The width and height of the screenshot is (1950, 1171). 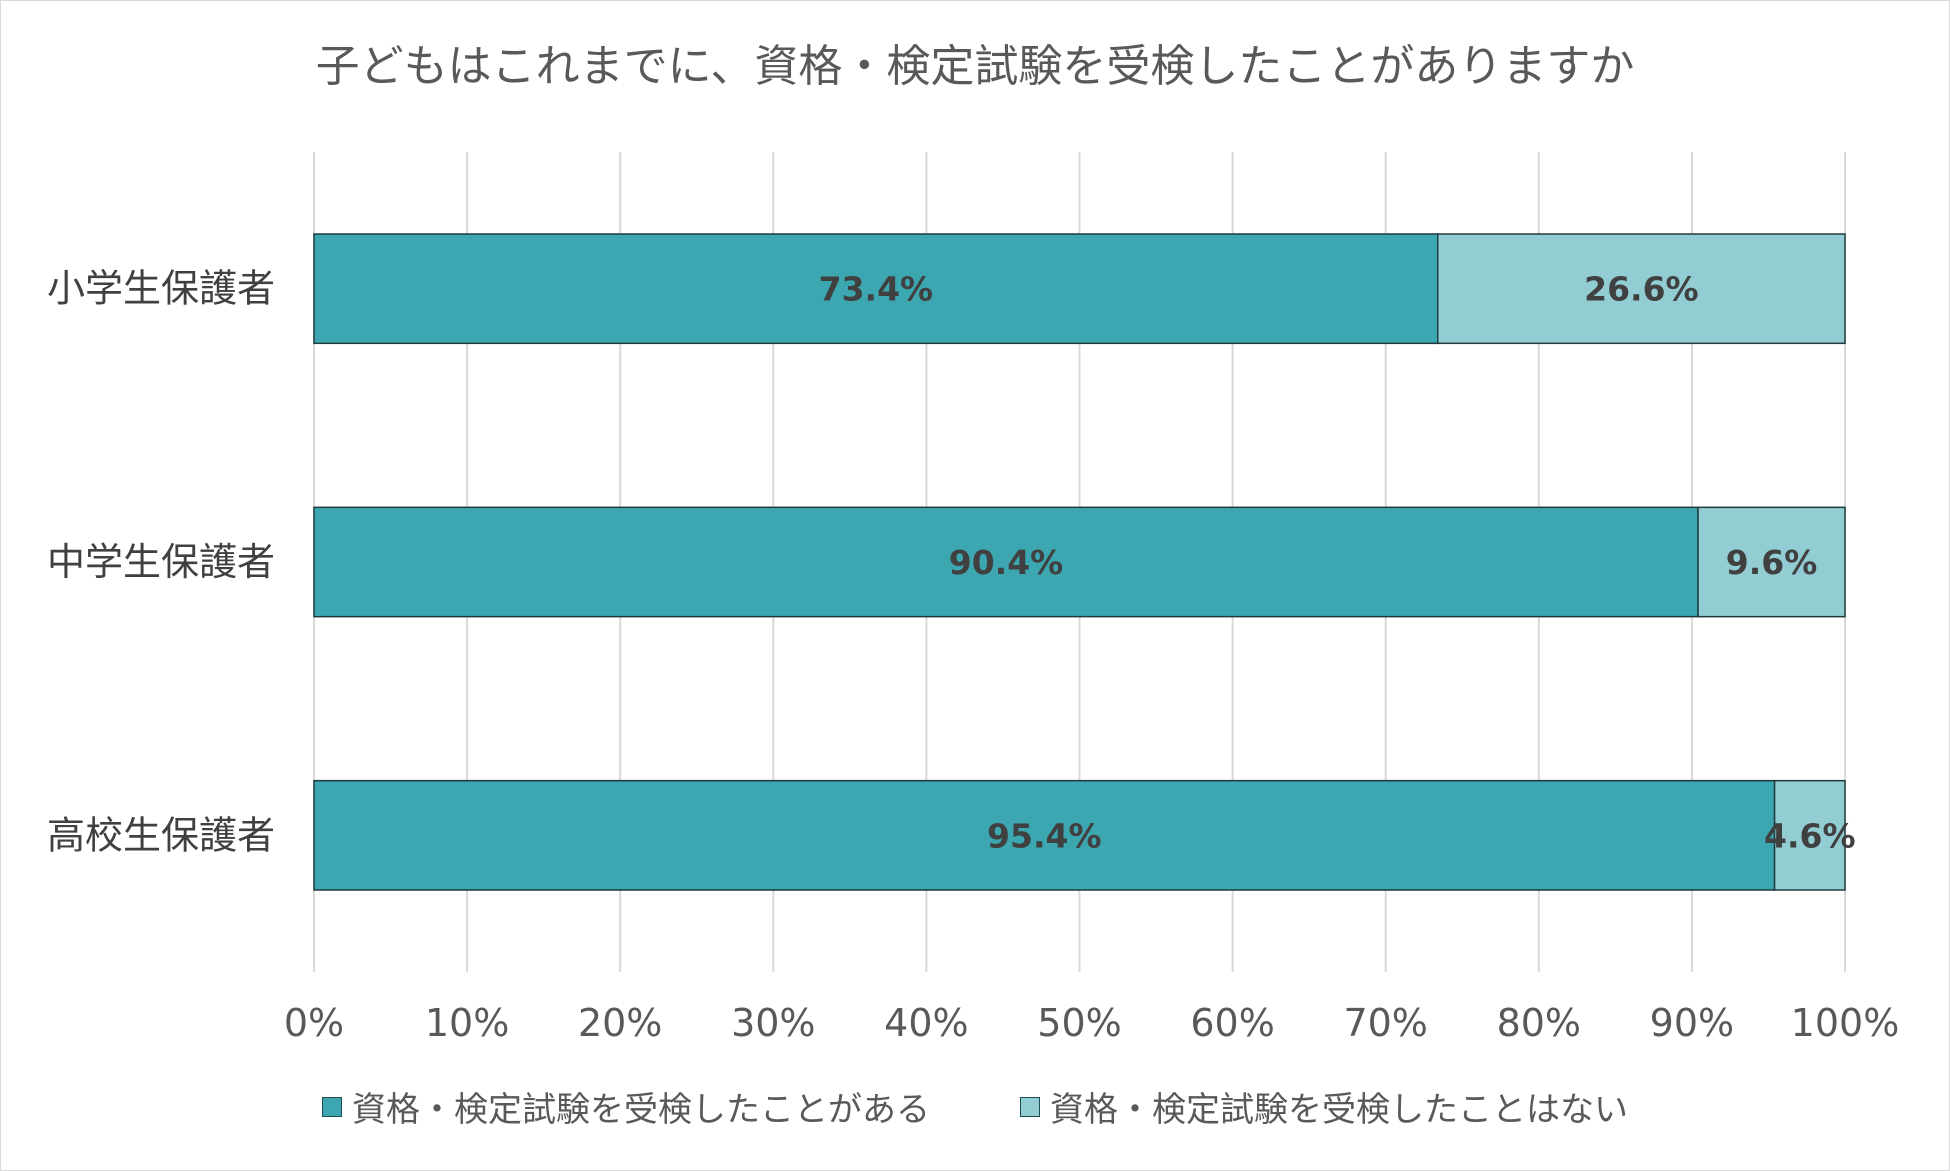 What do you see at coordinates (773, 1023) in the screenshot?
I see `x-tick-label: 30%` at bounding box center [773, 1023].